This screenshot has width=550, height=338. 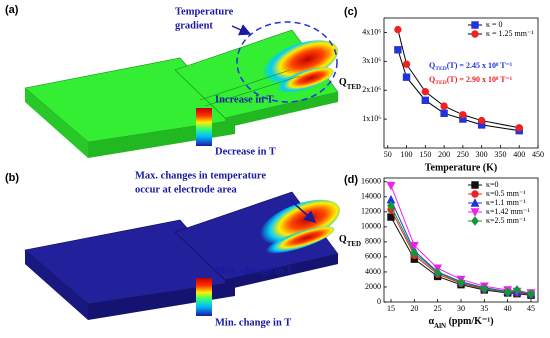 What do you see at coordinates (469, 321) in the screenshot?
I see `x-axis-label-rest: (ppm/K⁻¹)` at bounding box center [469, 321].